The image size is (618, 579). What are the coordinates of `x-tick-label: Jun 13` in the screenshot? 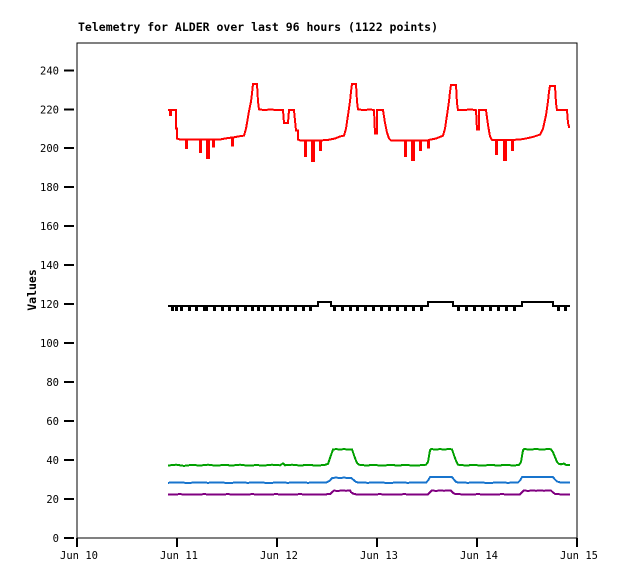 It's located at (379, 556).